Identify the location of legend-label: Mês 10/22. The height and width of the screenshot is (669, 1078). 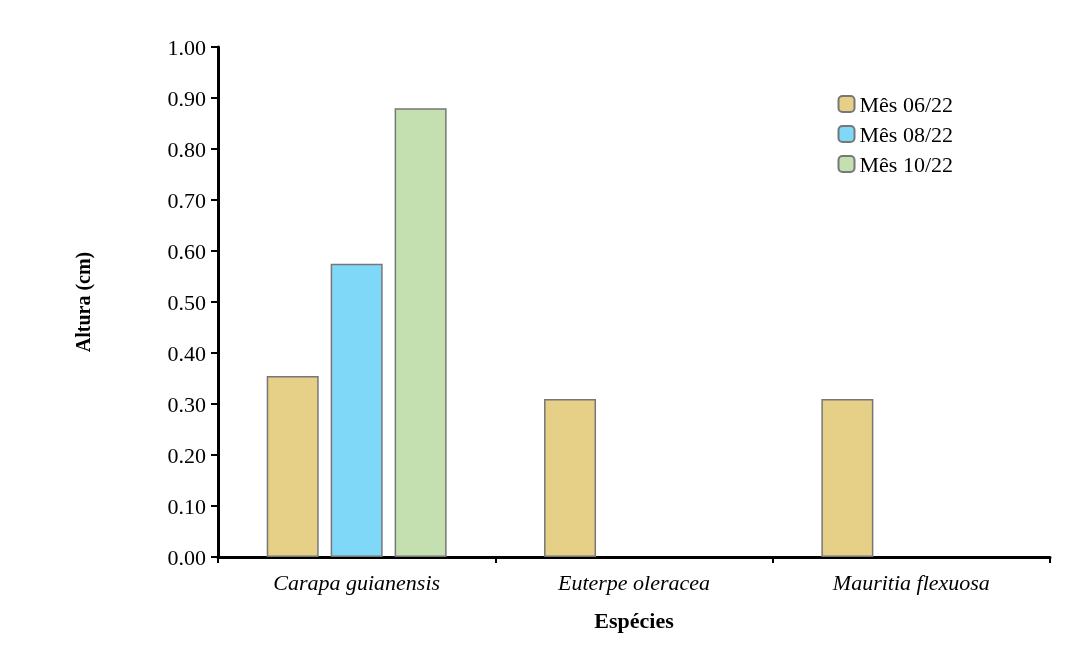
(906, 164).